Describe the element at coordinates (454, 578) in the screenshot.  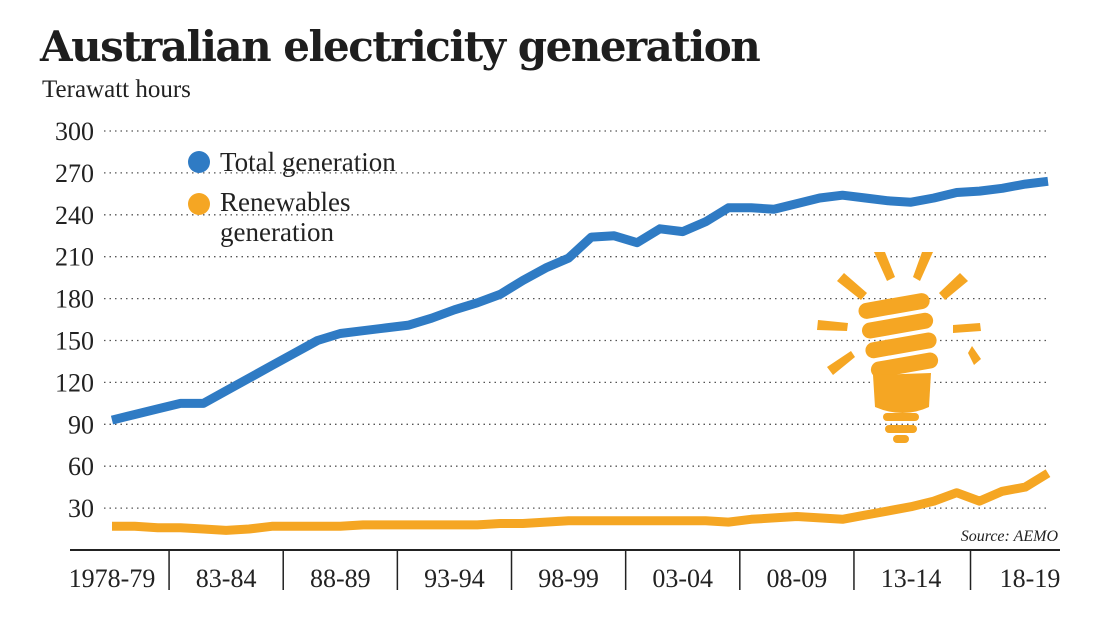
I see `x-tick-label: 93-94` at that location.